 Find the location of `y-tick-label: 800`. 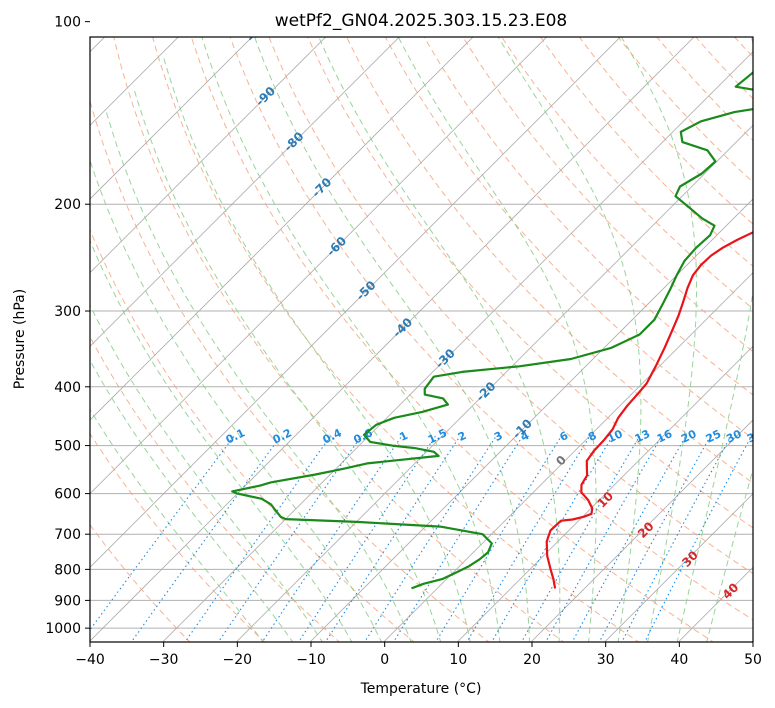

y-tick-label: 800 is located at coordinates (67, 570).